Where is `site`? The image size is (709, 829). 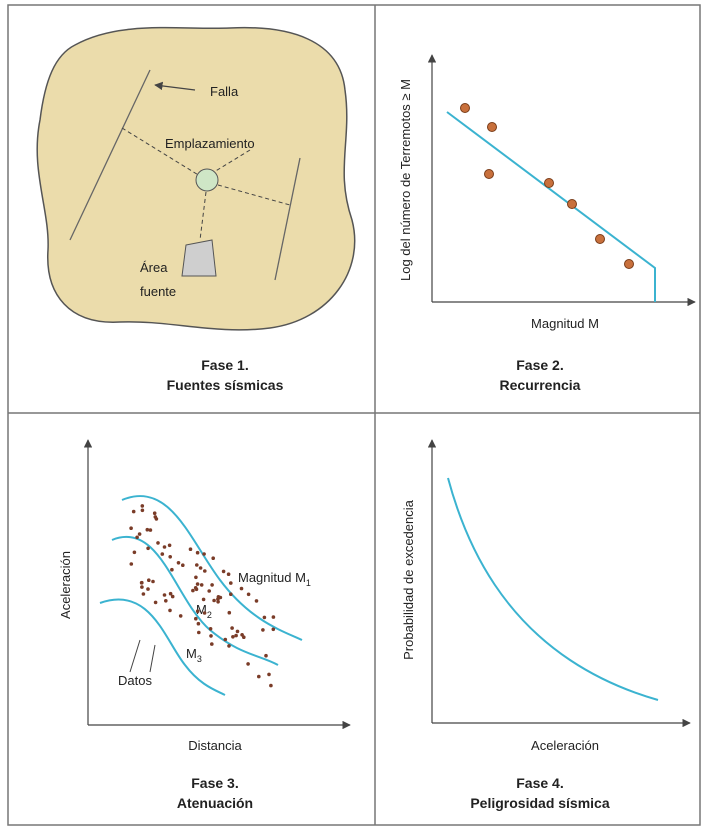
site is located at coordinates (207, 180).